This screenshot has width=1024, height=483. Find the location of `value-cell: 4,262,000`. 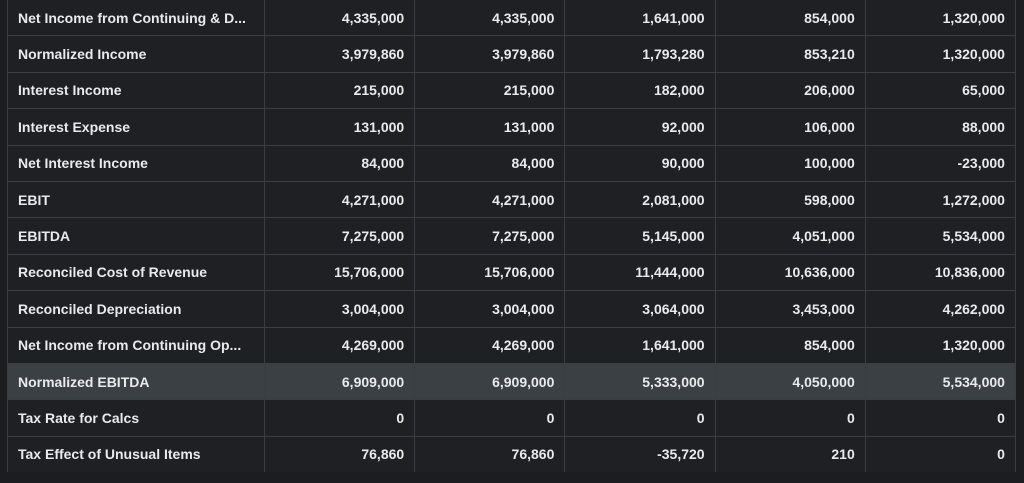

value-cell: 4,262,000 is located at coordinates (940, 309).